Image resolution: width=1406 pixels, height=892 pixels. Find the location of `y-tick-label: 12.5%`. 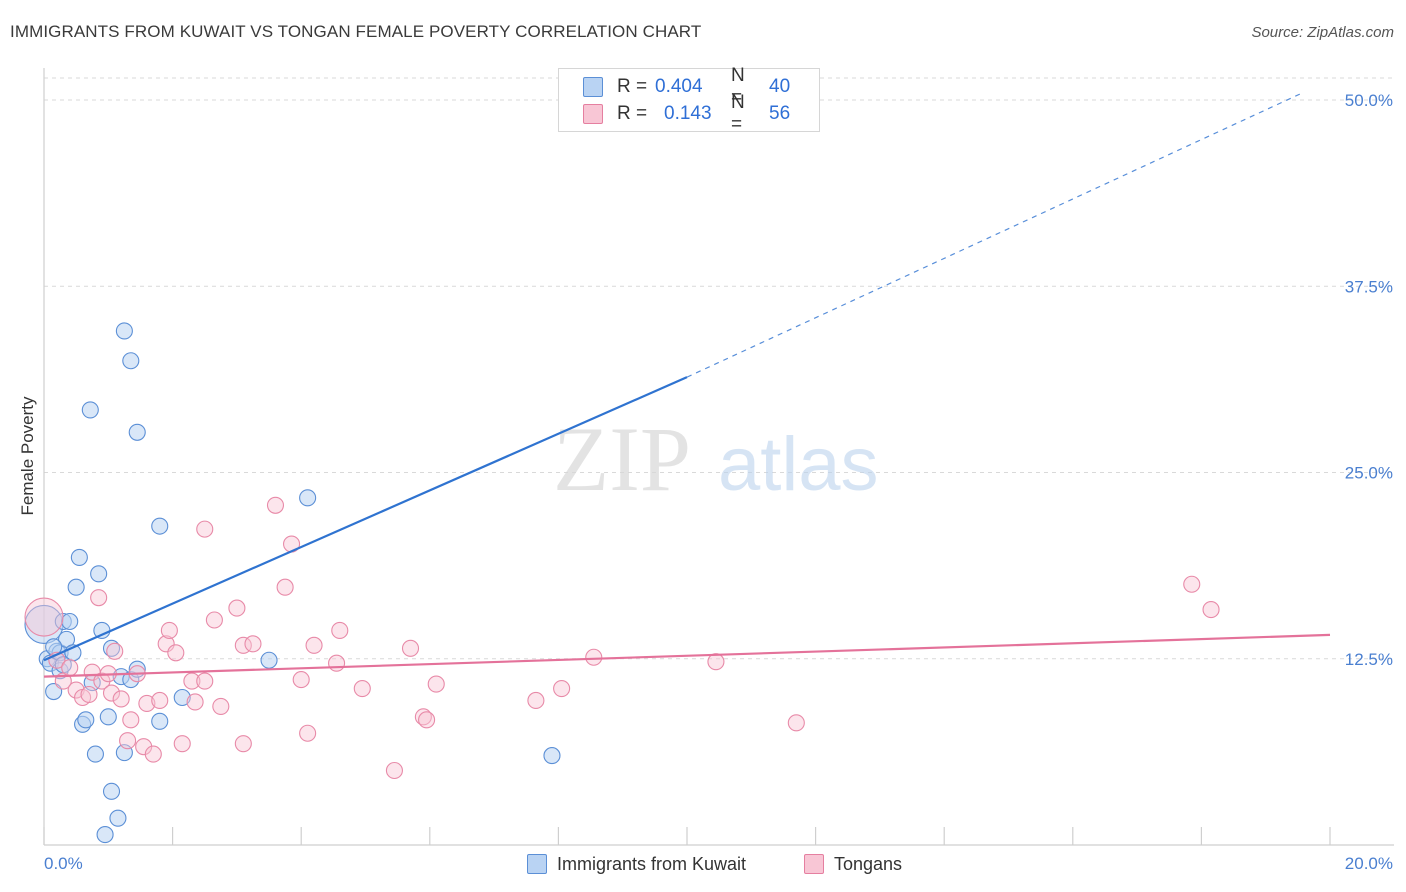

y-tick-label: 12.5% is located at coordinates (1369, 659).